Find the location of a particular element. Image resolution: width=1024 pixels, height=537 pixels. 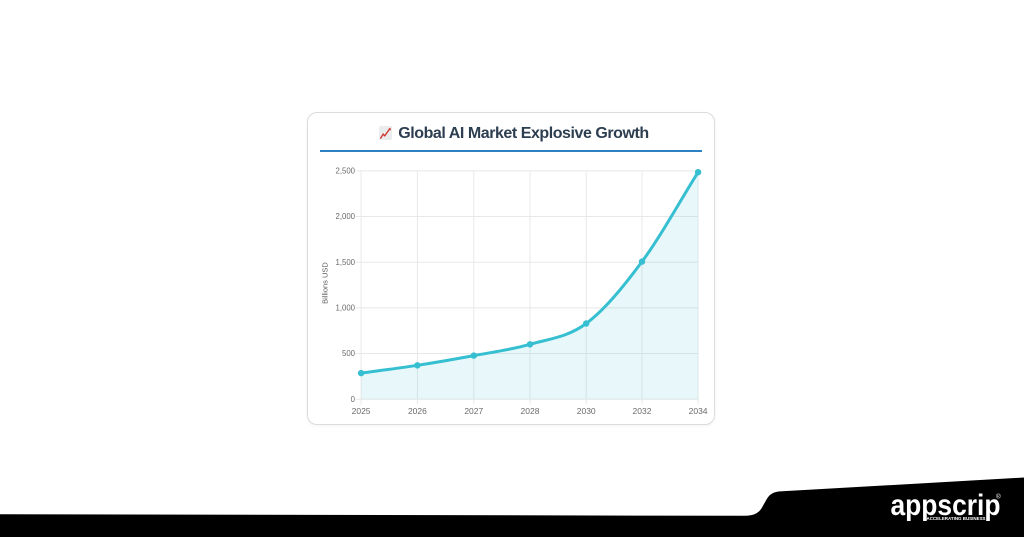

svg-text: 2025 is located at coordinates (361, 411).